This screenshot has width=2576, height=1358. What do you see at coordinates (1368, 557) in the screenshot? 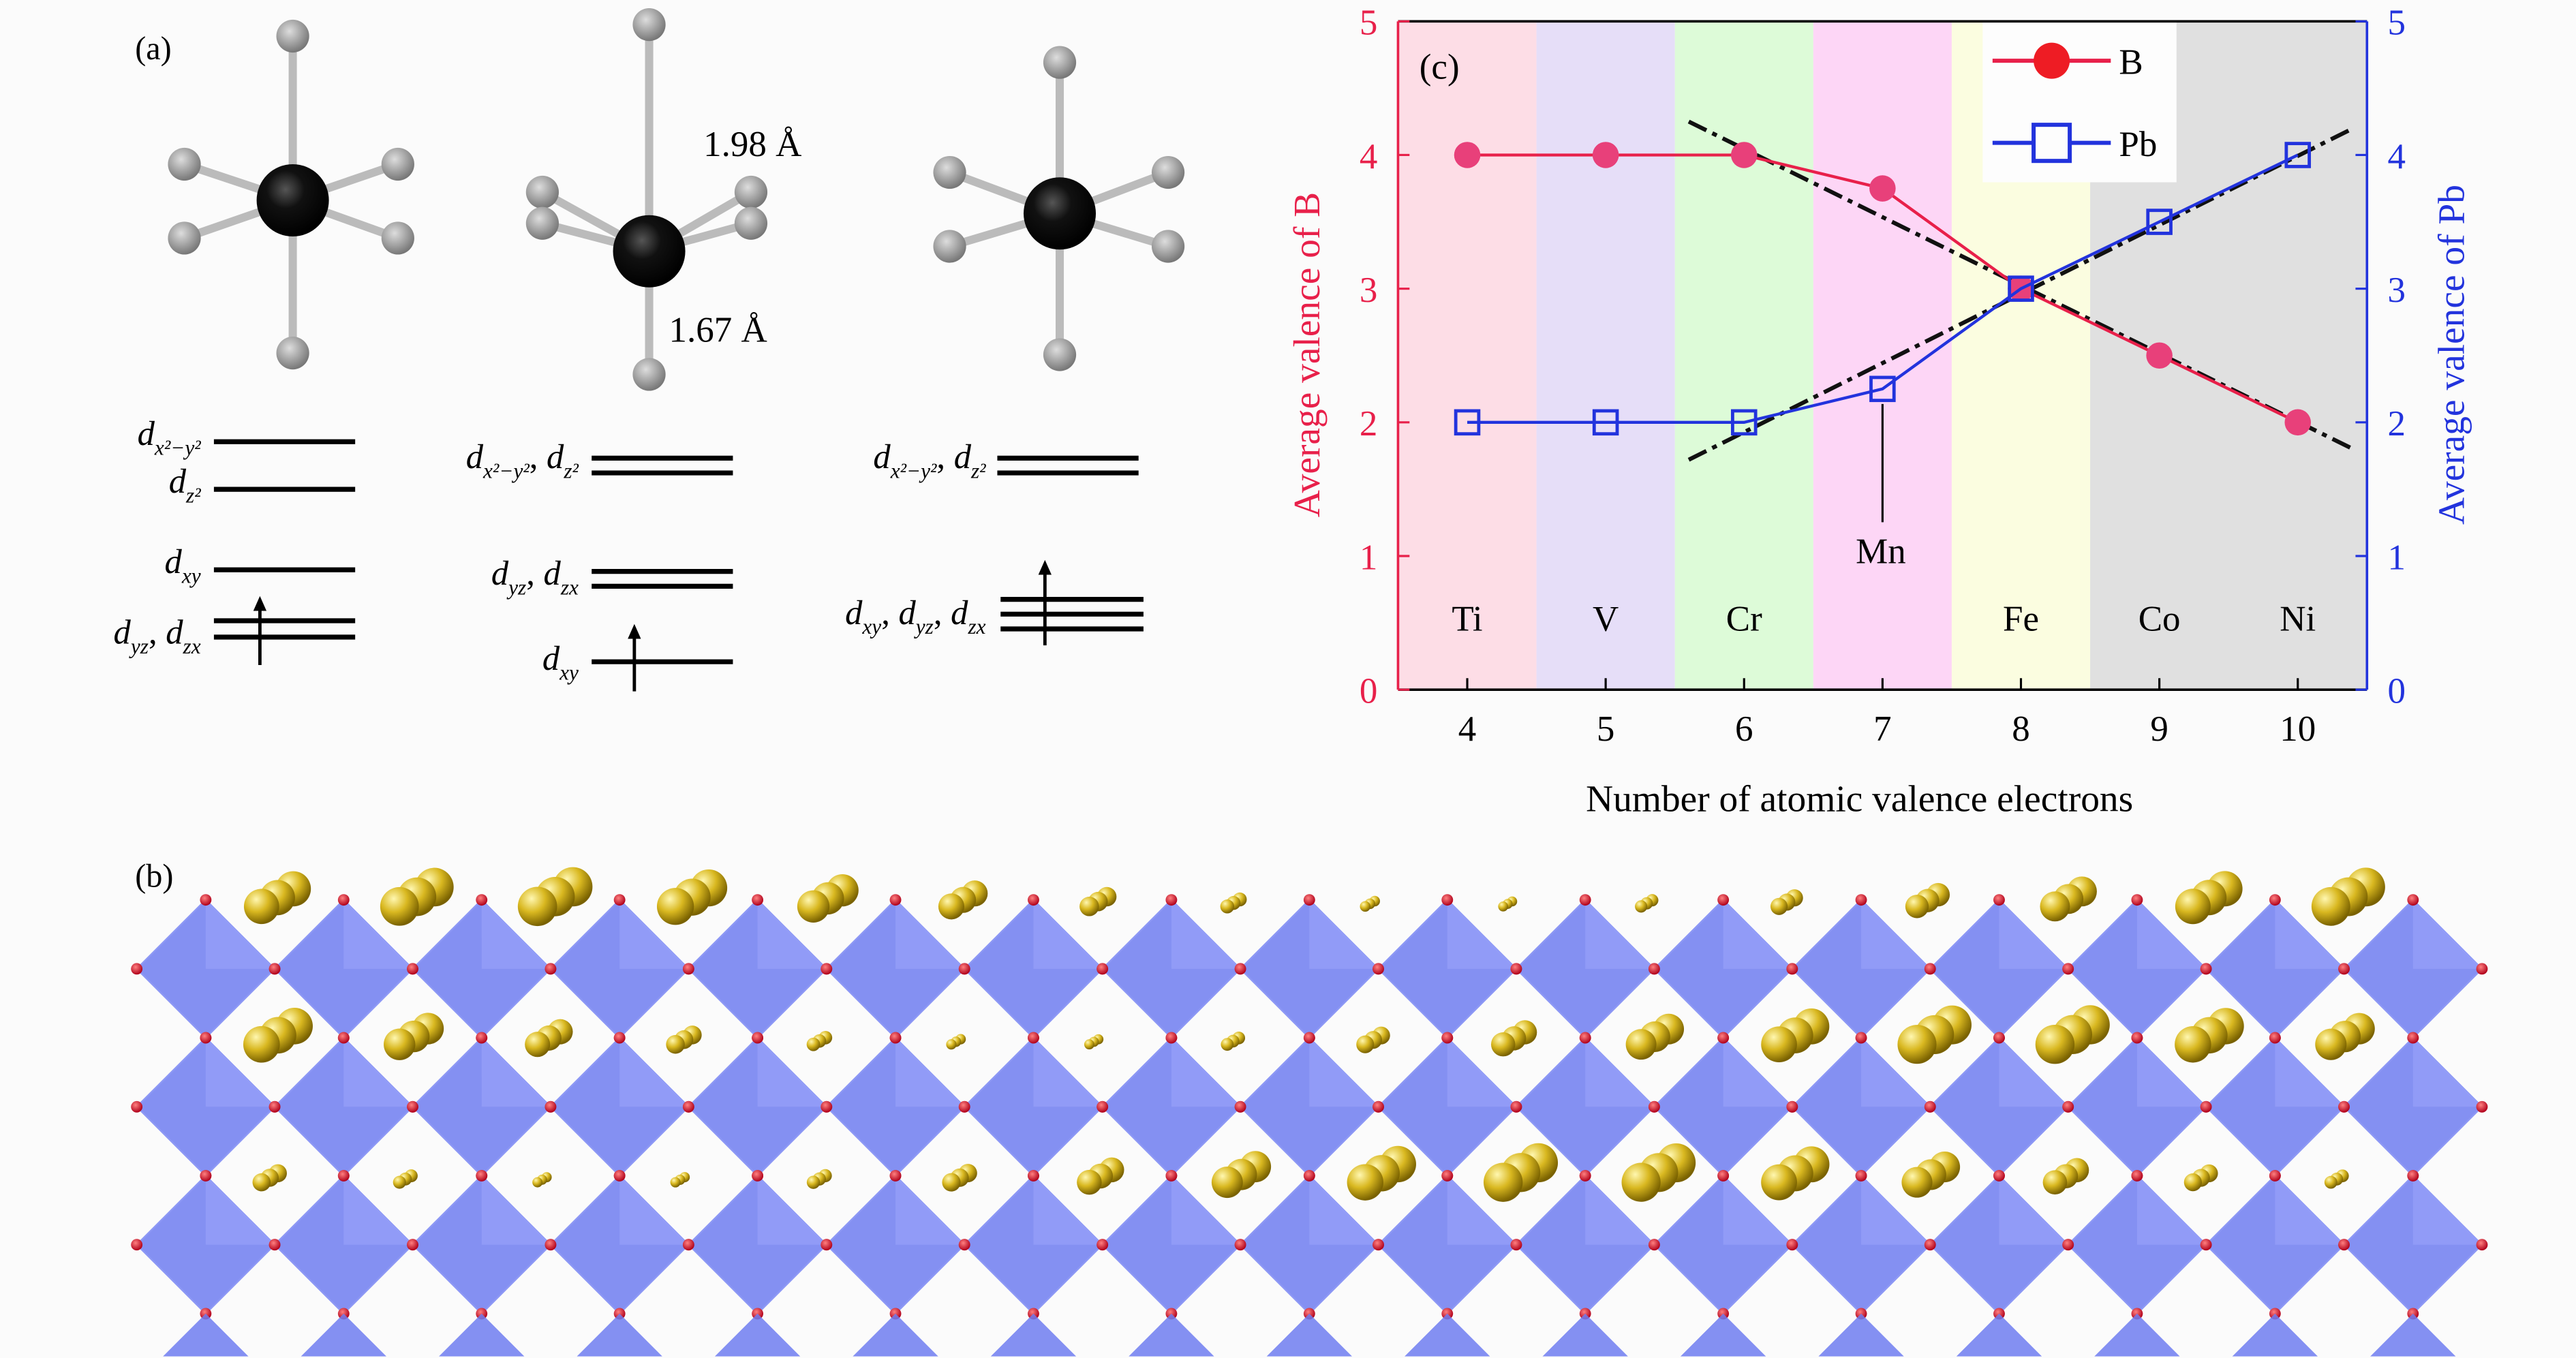
I see `y-left-tick-label: 1` at bounding box center [1368, 557].